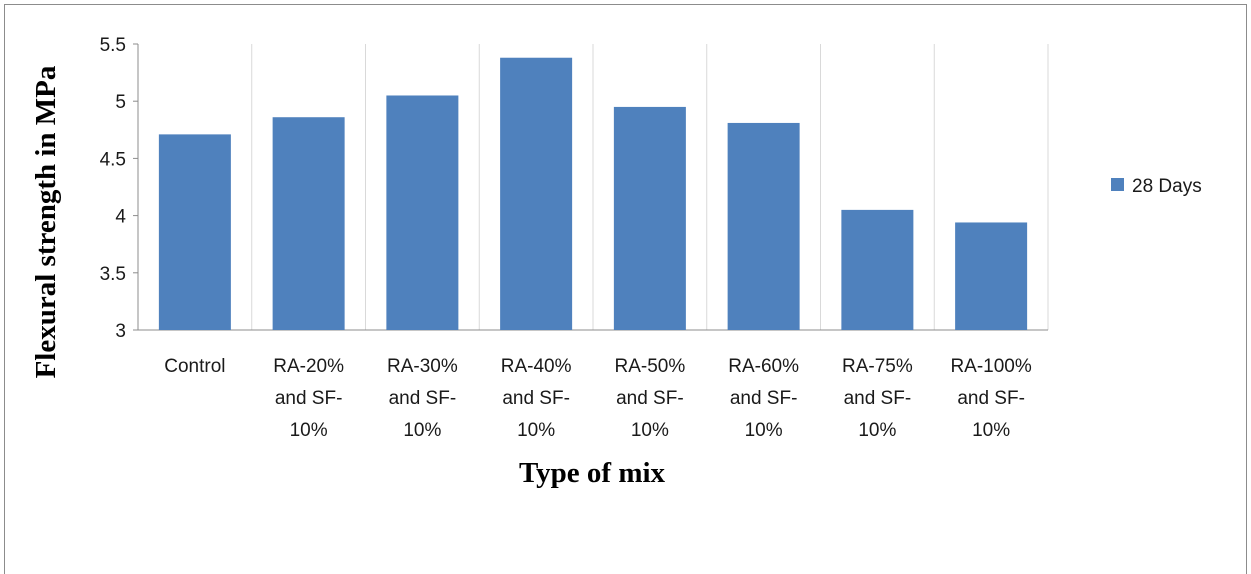 The image size is (1251, 574). Describe the element at coordinates (763, 366) in the screenshot. I see `x-tick-label-line: RA-60%` at that location.